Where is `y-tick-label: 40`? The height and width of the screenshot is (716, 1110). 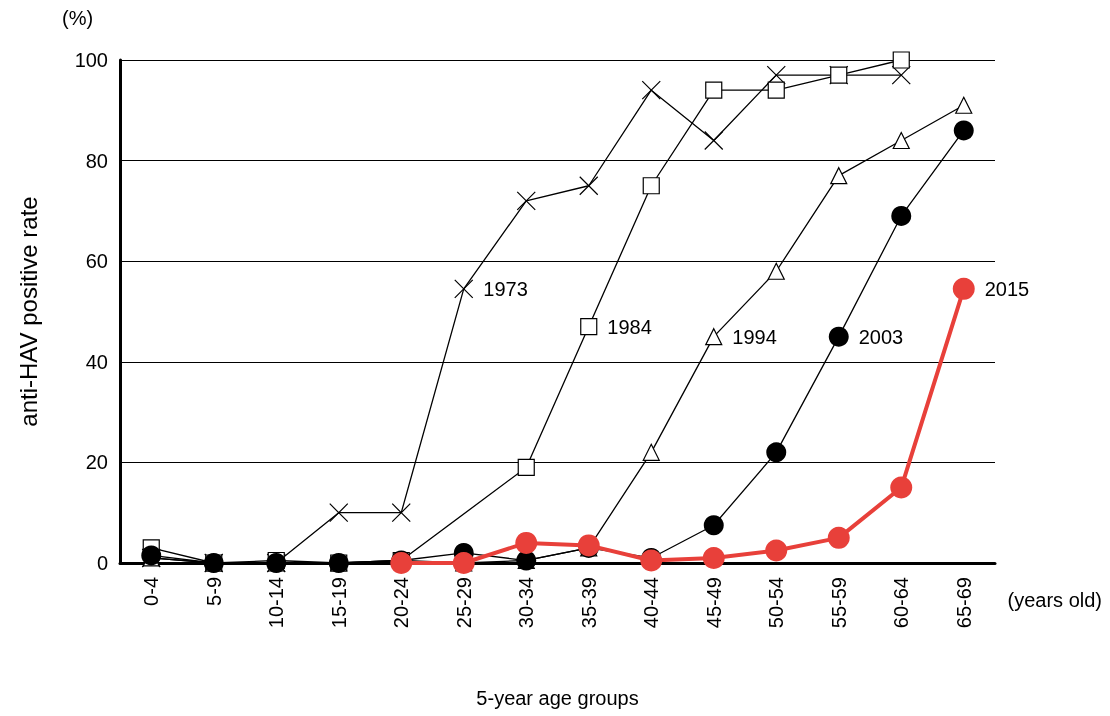 y-tick-label: 40 is located at coordinates (96, 361).